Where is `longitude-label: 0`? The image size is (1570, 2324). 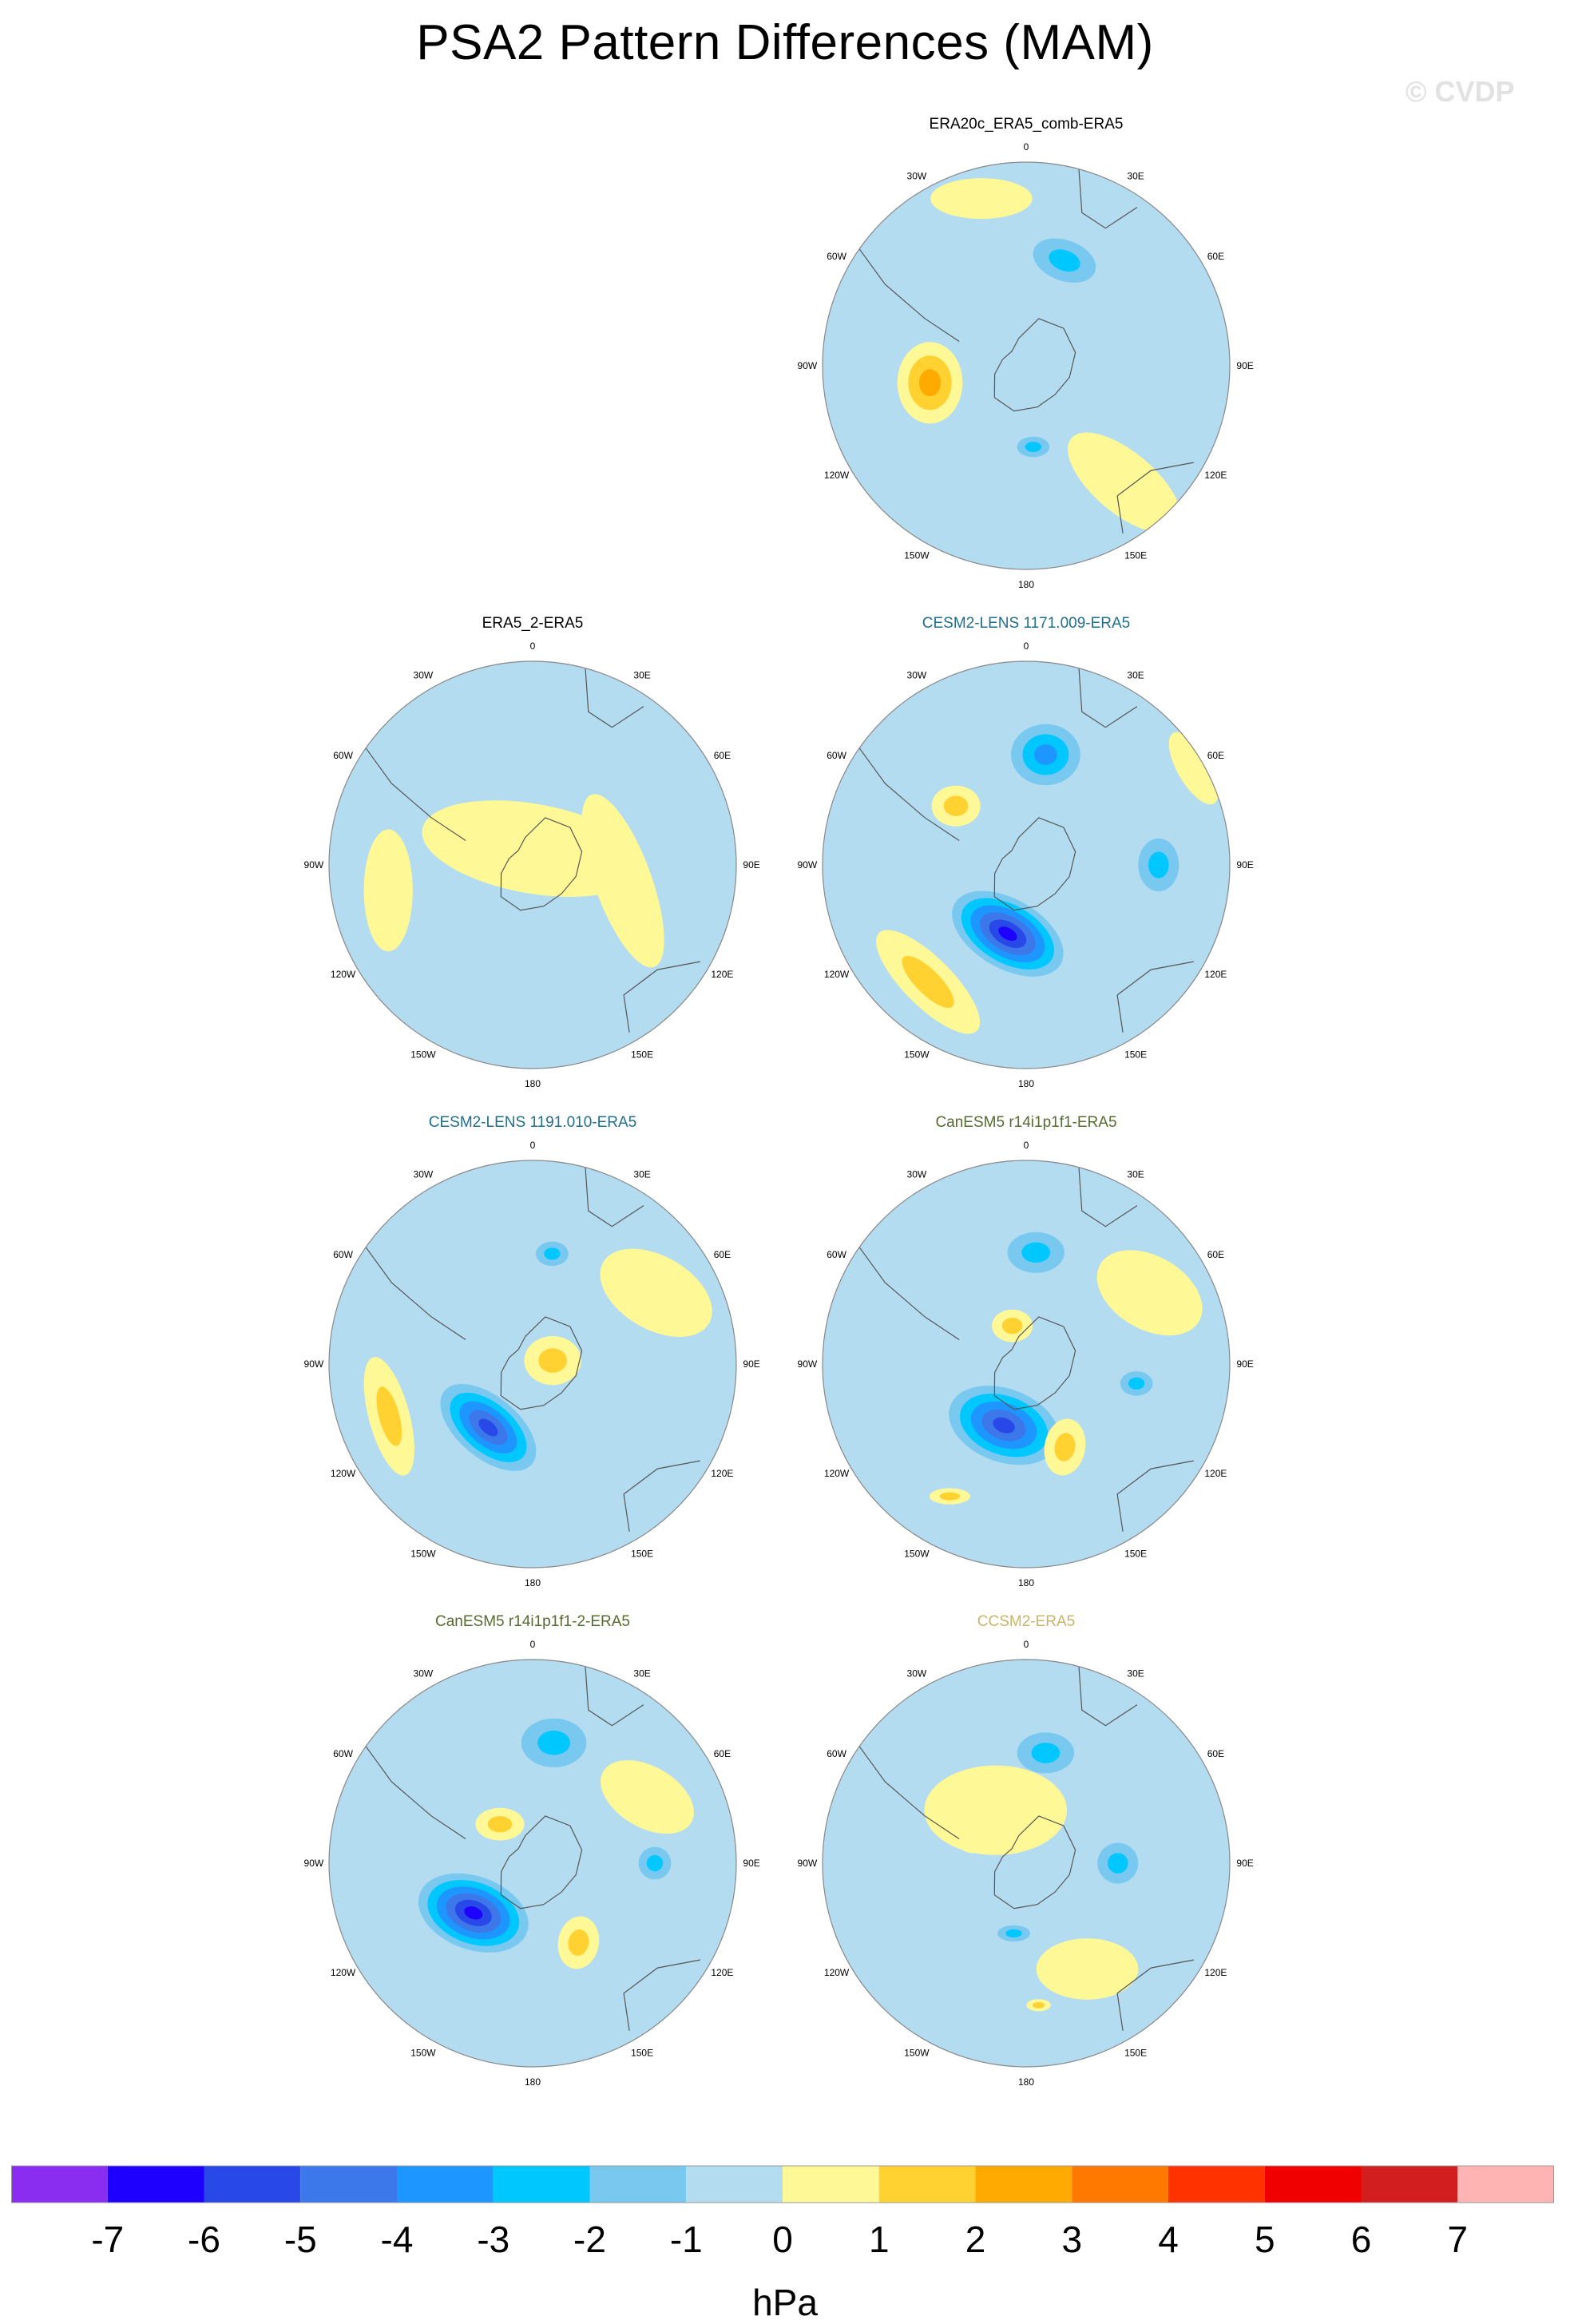 longitude-label: 0 is located at coordinates (1026, 646).